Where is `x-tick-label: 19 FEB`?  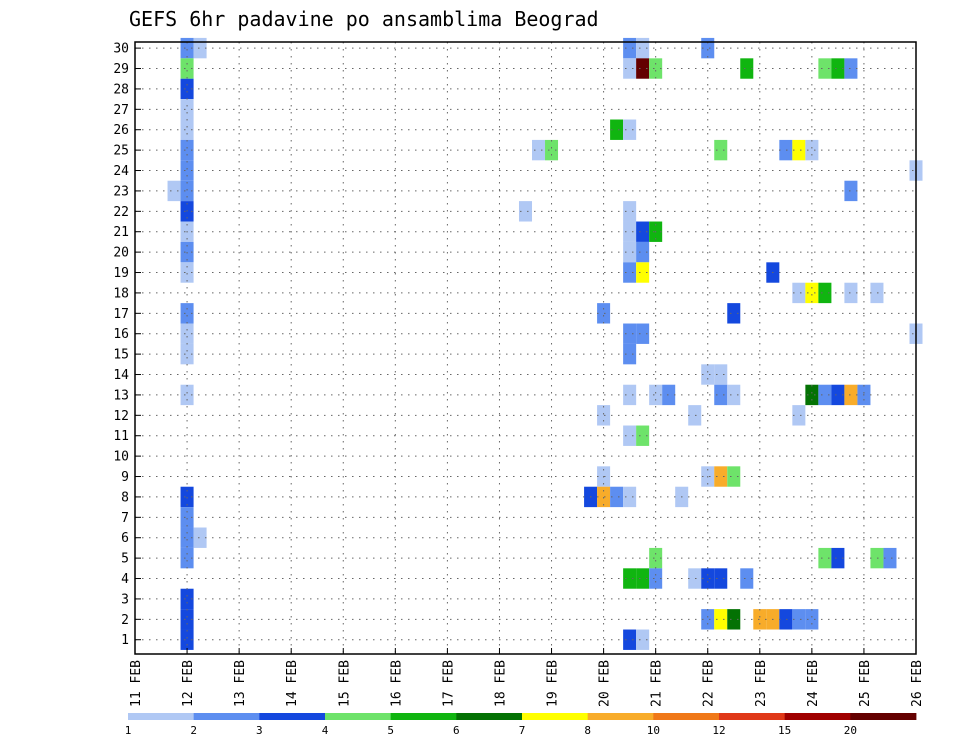 x-tick-label: 19 FEB is located at coordinates (553, 683).